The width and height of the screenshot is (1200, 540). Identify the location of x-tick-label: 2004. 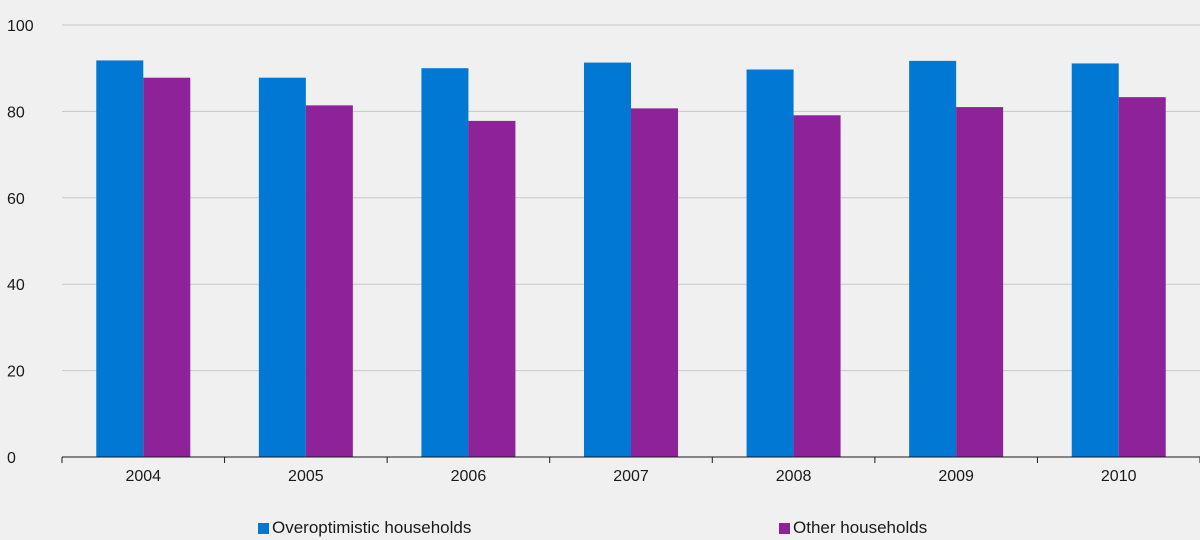
(143, 476).